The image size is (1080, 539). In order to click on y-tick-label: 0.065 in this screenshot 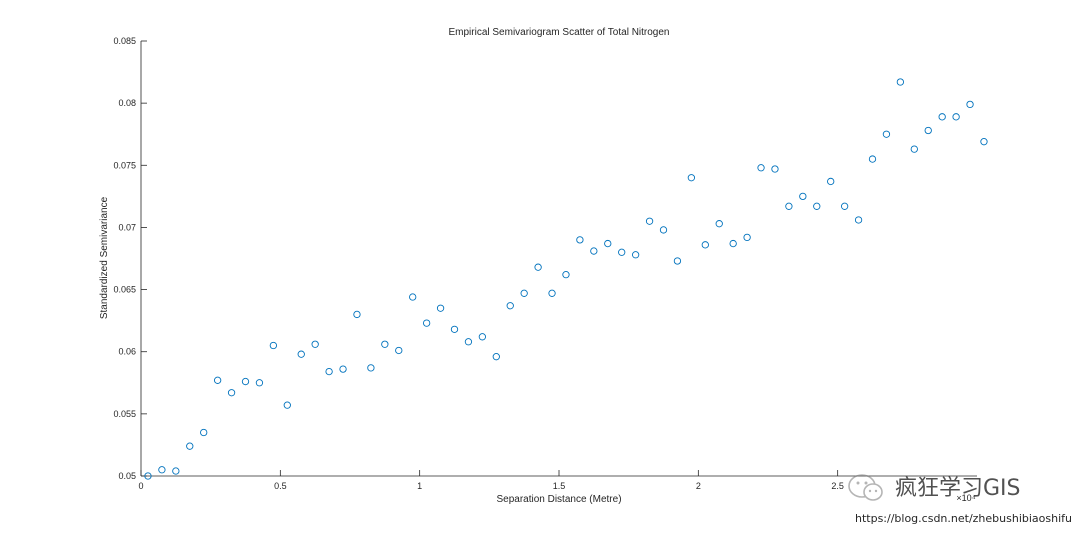, I will do `click(124, 290)`.